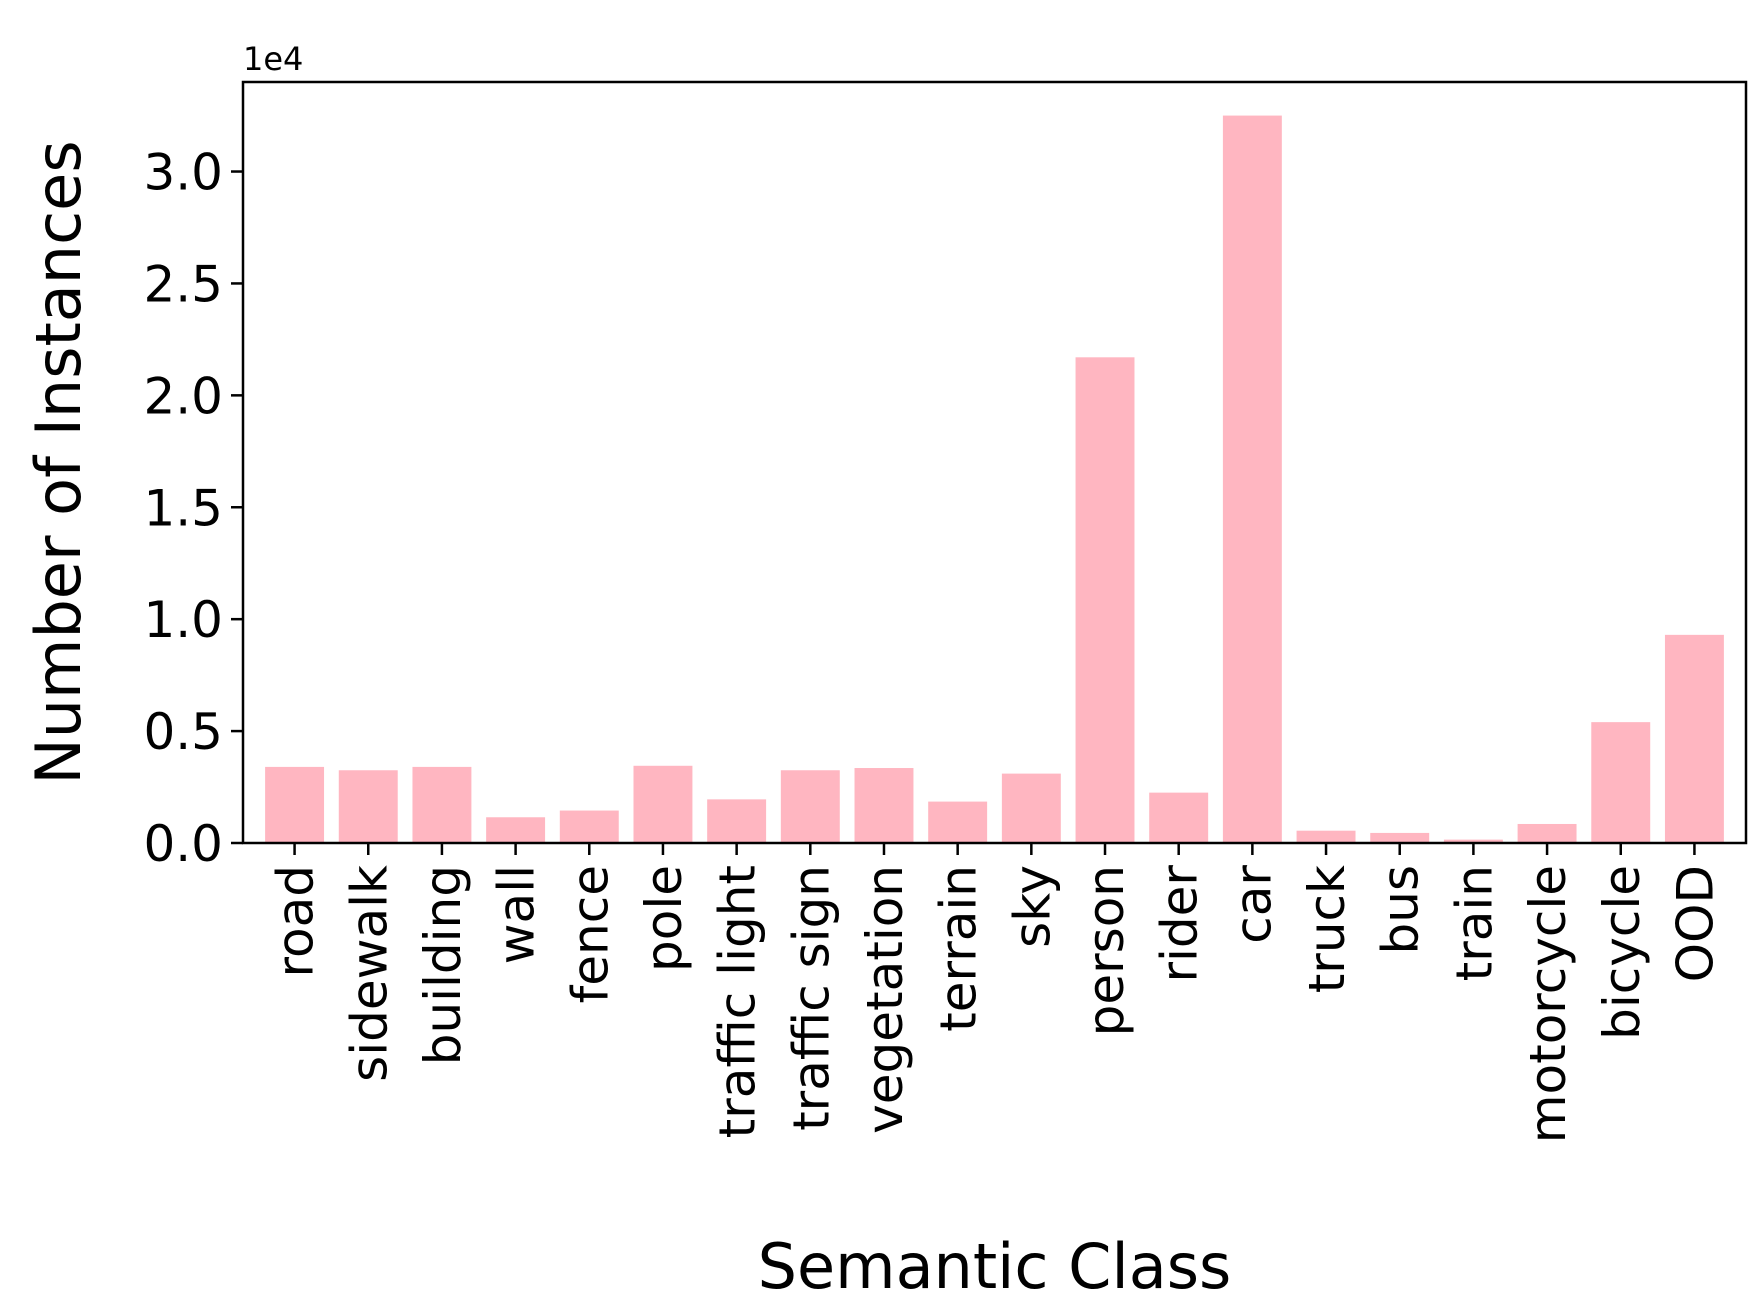 Image resolution: width=1762 pixels, height=1305 pixels. Describe the element at coordinates (516, 830) in the screenshot. I see `bar-wall` at that location.